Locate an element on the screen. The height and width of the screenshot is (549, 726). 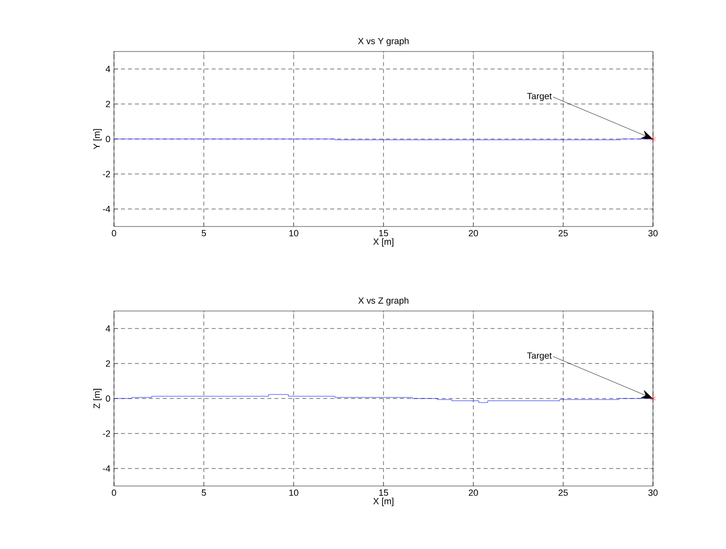
y-axis-title: Z [m] is located at coordinates (97, 398).